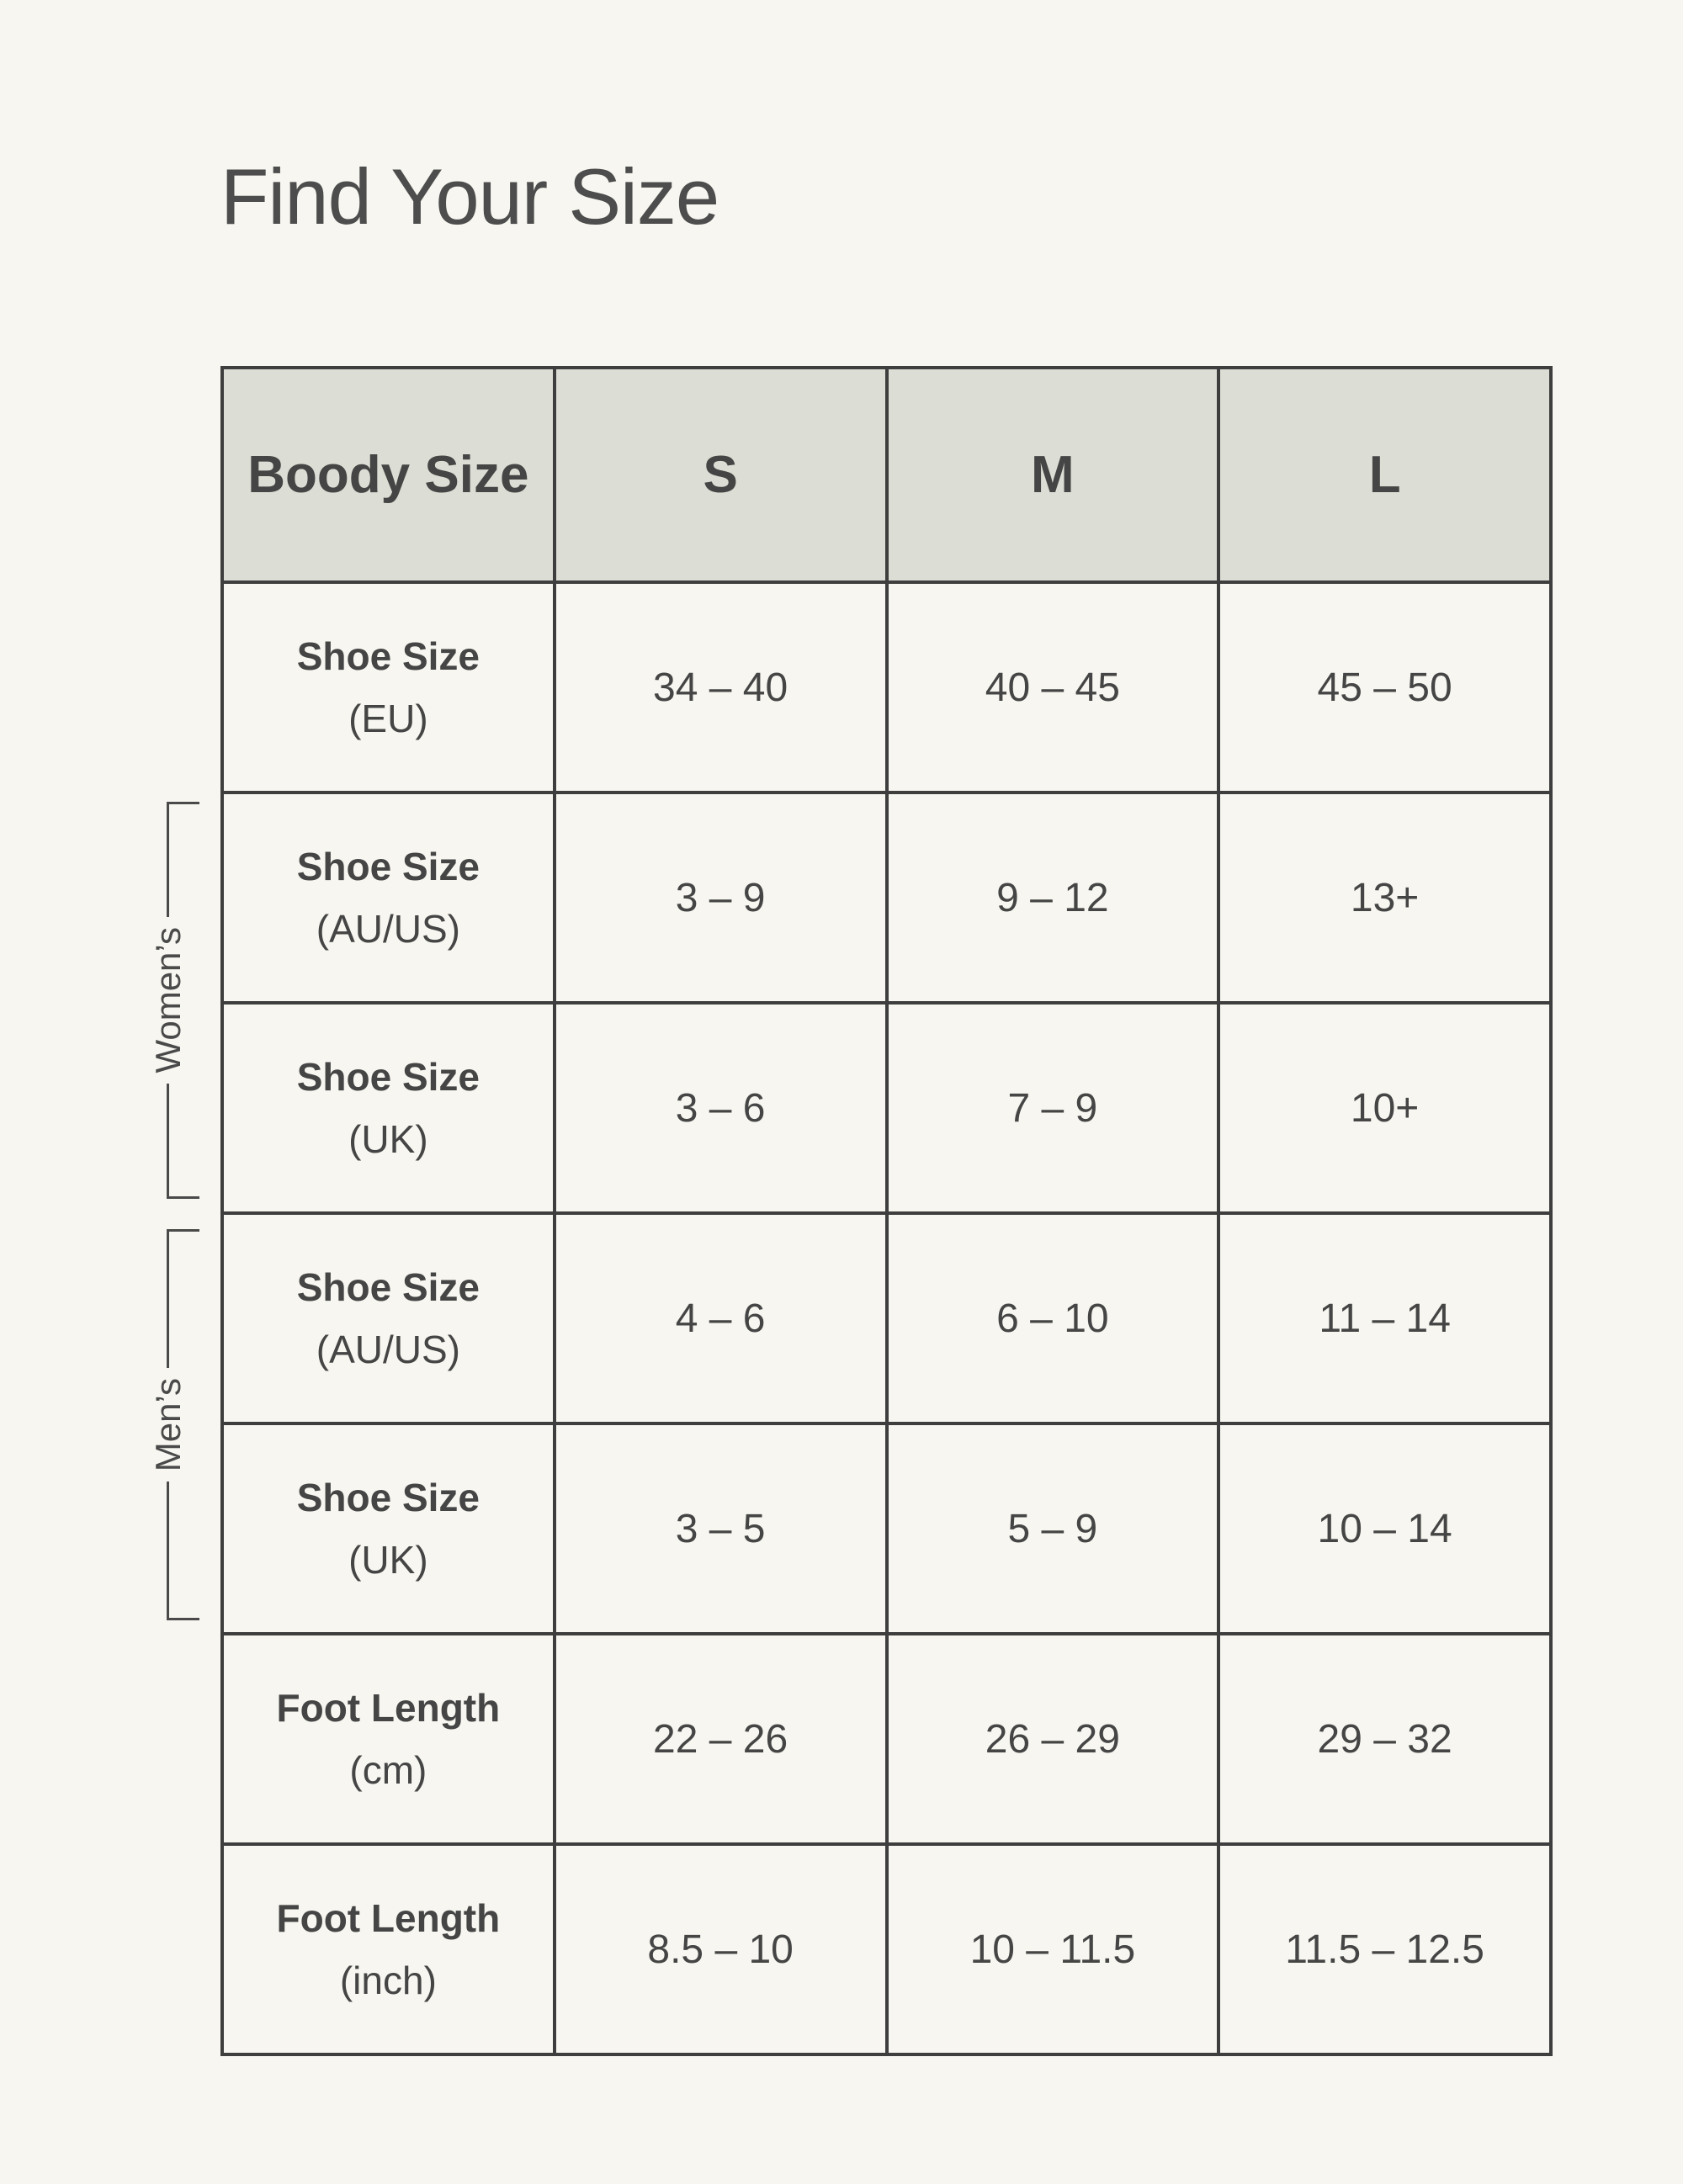  I want to click on table-row-shoe-size-auus-womens: Shoe Size (AU/US) 3 – 9 9 – 12 13+, so click(886, 898).